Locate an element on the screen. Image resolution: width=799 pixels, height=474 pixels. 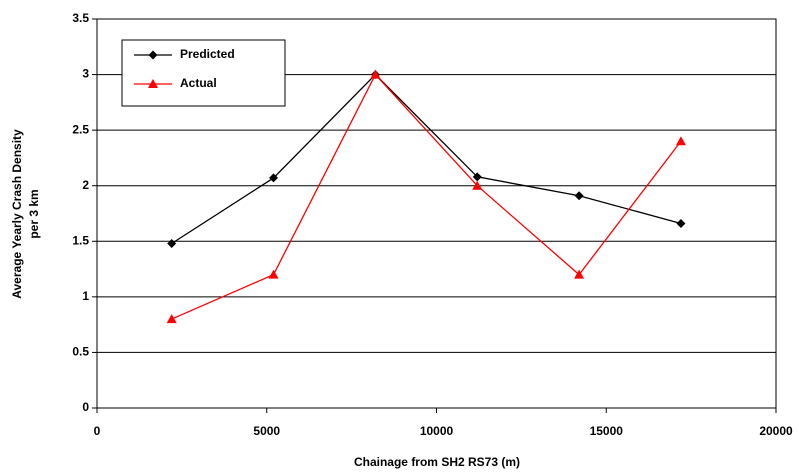
y-tick-label: 3.5 is located at coordinates (80, 18).